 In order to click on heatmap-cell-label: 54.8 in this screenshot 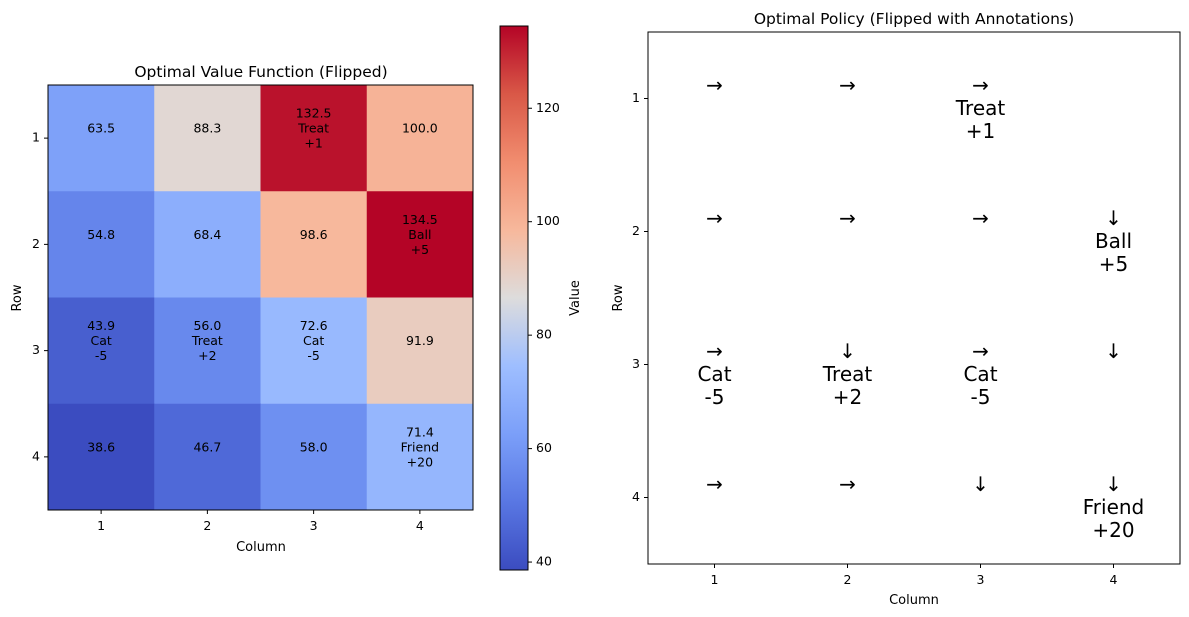, I will do `click(101, 234)`.